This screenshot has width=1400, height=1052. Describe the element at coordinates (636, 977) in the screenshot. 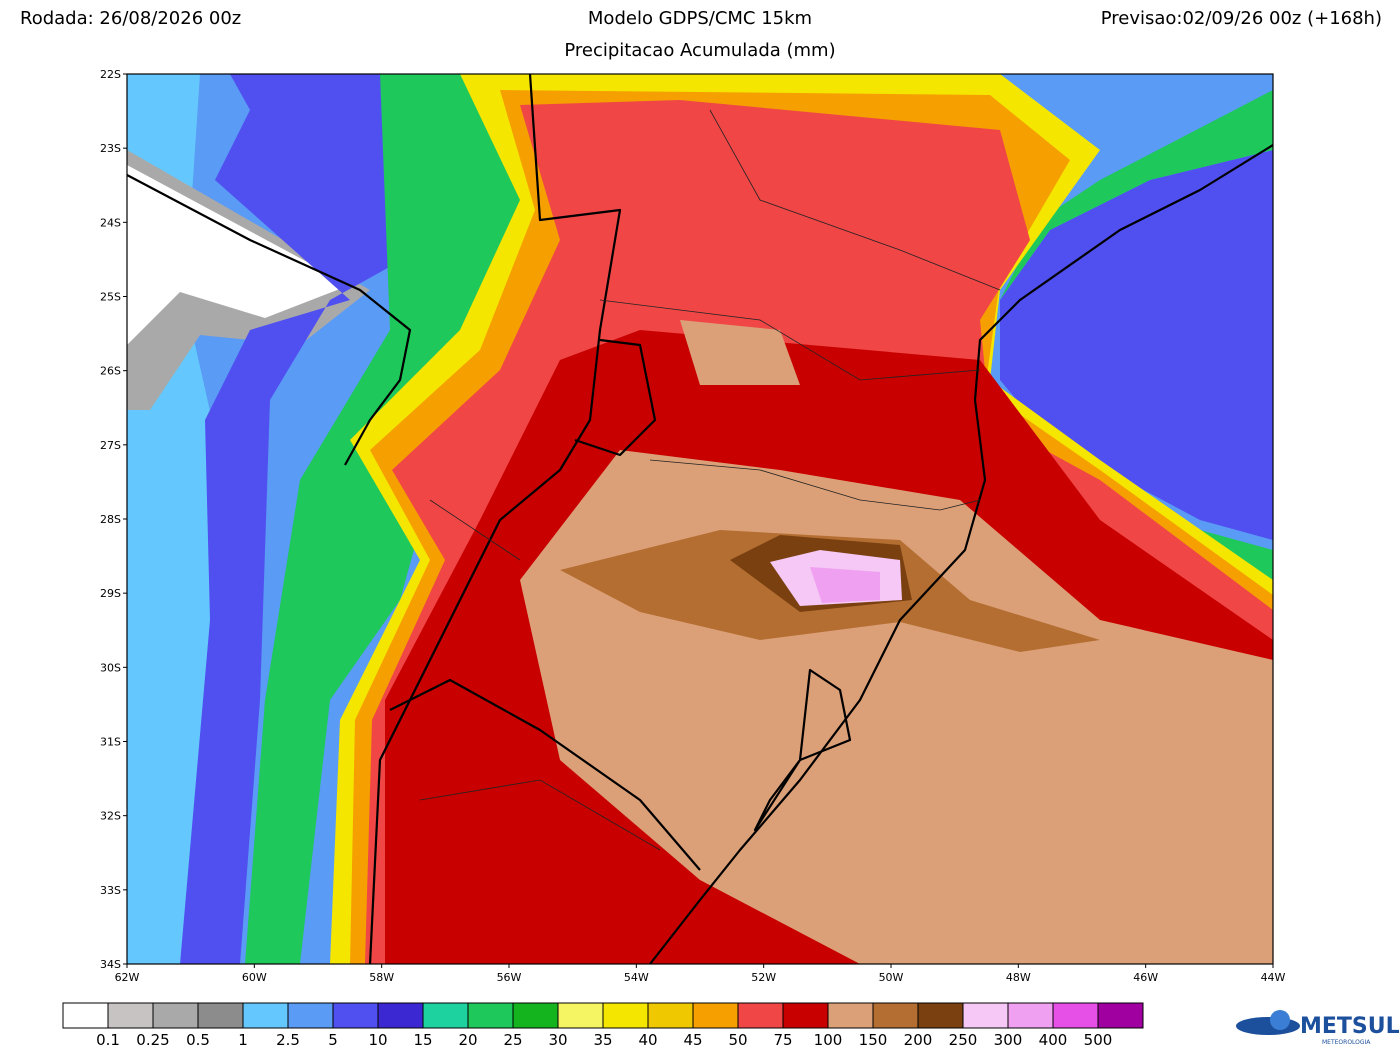

I see `lon-label: 54W` at that location.